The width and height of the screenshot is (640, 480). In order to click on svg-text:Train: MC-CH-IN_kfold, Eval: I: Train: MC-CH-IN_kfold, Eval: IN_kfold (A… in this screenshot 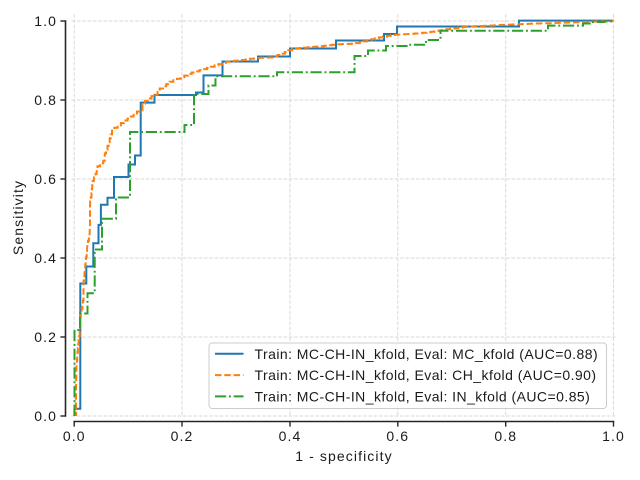, I will do `click(423, 397)`.